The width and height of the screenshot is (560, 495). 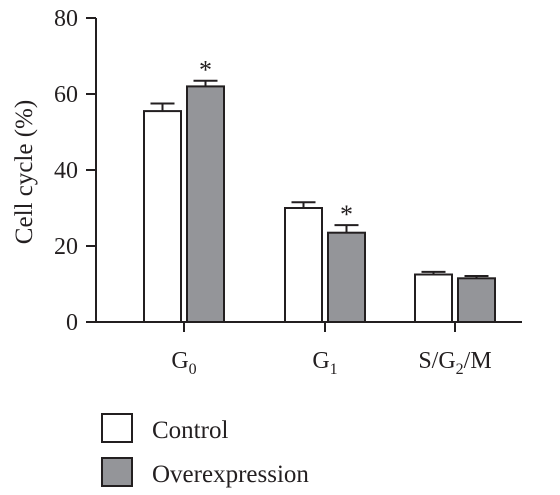 What do you see at coordinates (205, 450) in the screenshot?
I see `legend: Control Overexpression` at bounding box center [205, 450].